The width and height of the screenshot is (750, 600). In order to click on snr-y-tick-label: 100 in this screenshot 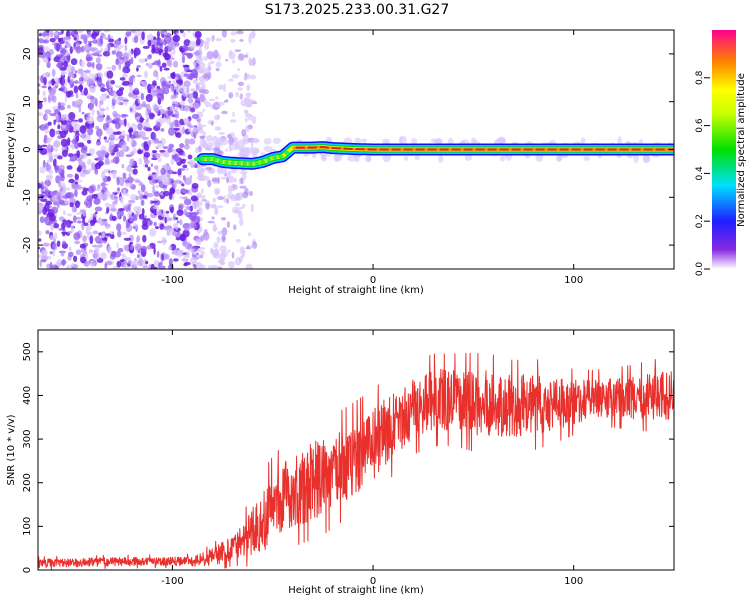, I will do `click(27, 526)`.